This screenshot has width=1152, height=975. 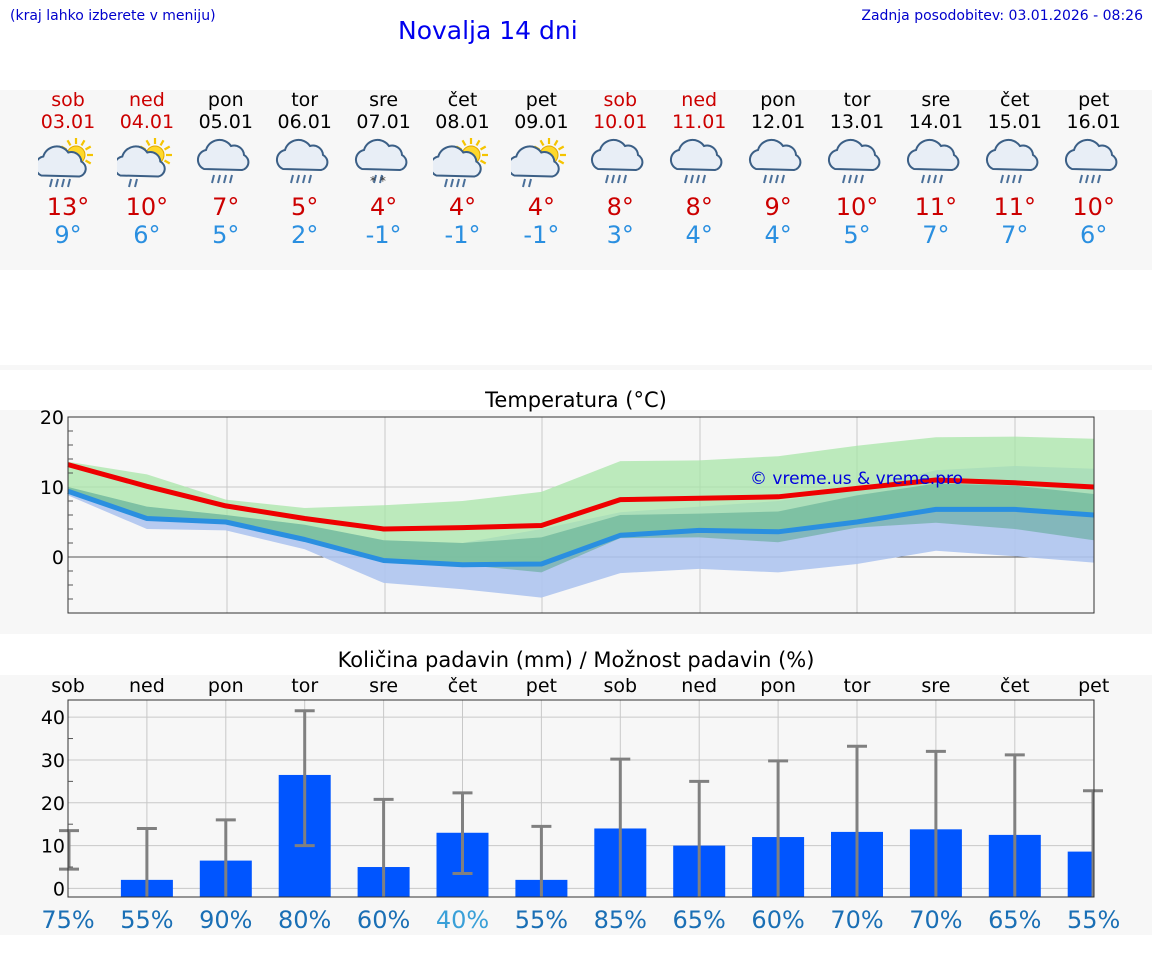 I want to click on day-date: 07.01, so click(x=383, y=122).